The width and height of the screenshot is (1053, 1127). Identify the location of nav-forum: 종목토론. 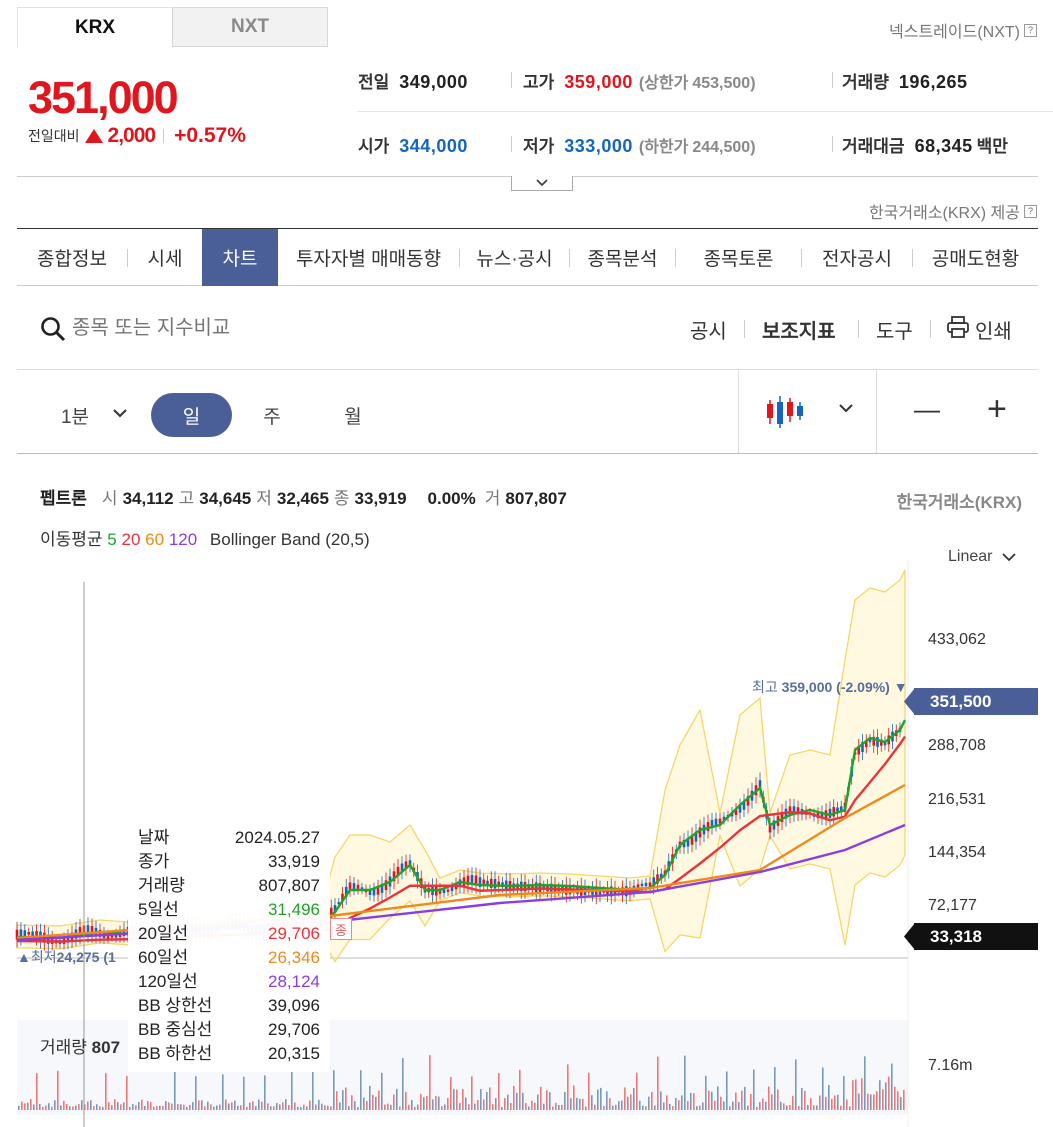
(738, 259).